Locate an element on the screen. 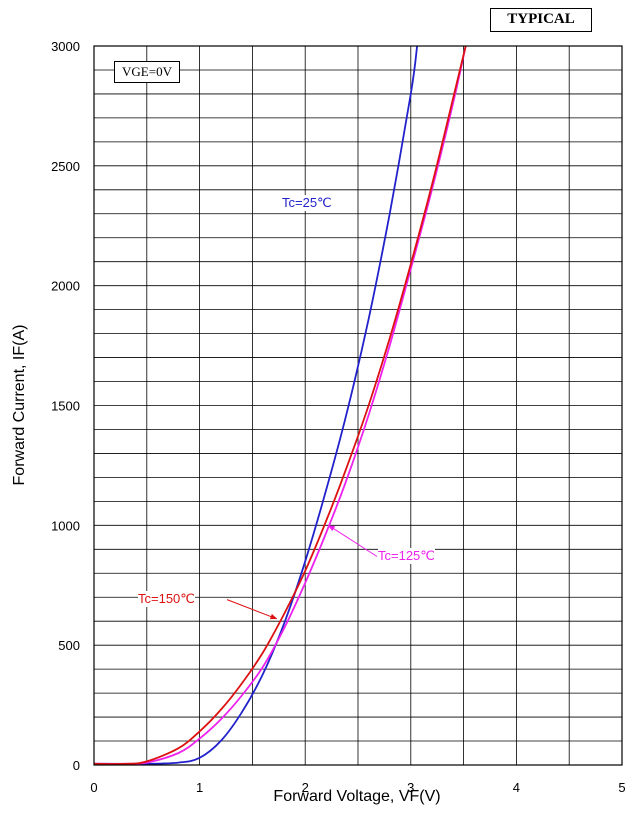  arrow-tc150 is located at coordinates (252, 609).